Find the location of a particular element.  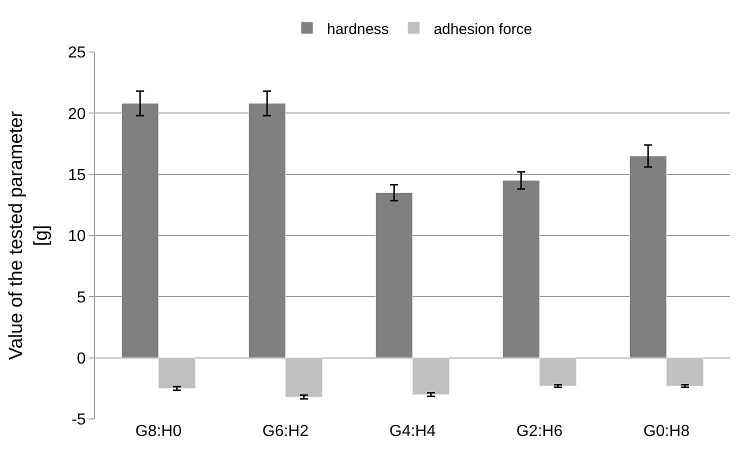

x-tick-label: G4:H4 is located at coordinates (412, 431).